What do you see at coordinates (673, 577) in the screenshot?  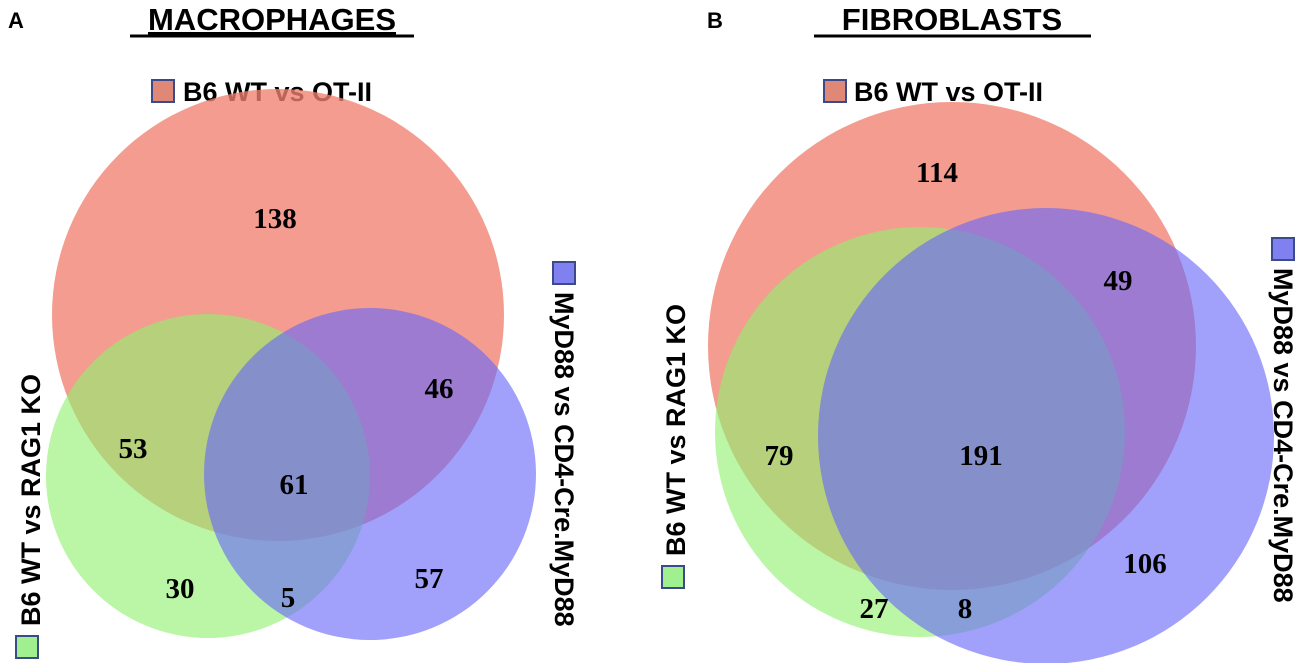 I see `panel-b-legend-left-swatch` at bounding box center [673, 577].